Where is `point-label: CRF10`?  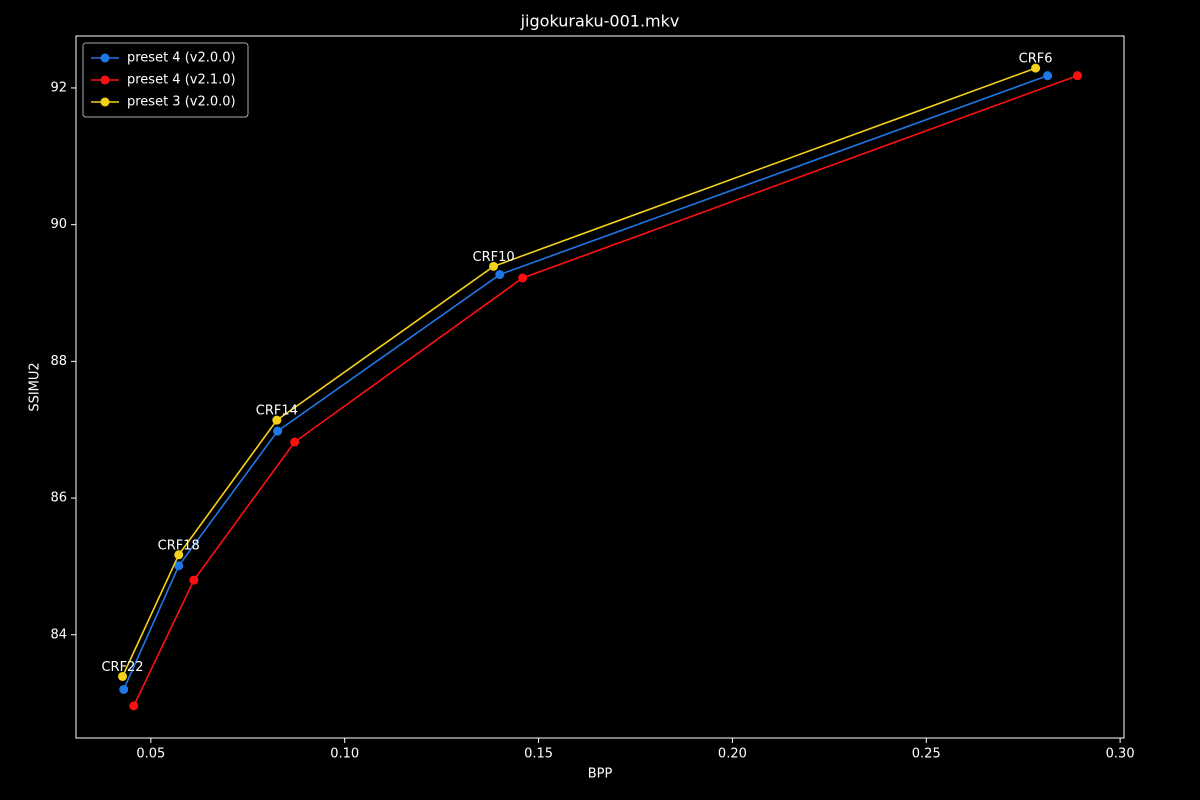
point-label: CRF10 is located at coordinates (494, 257).